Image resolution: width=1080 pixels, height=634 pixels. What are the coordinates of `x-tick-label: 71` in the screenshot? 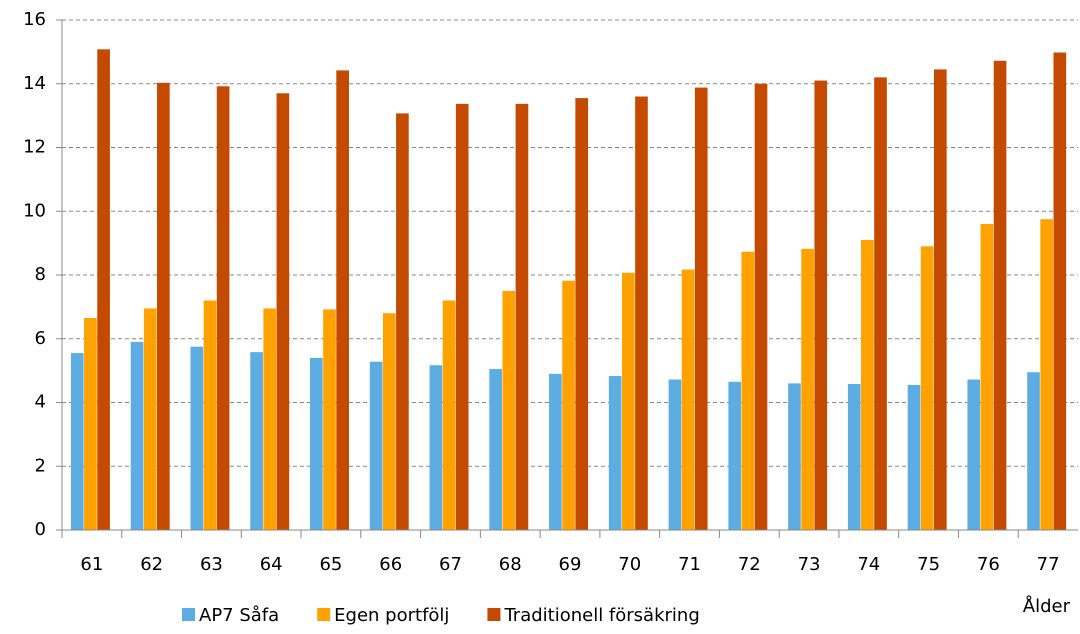 It's located at (689, 564).